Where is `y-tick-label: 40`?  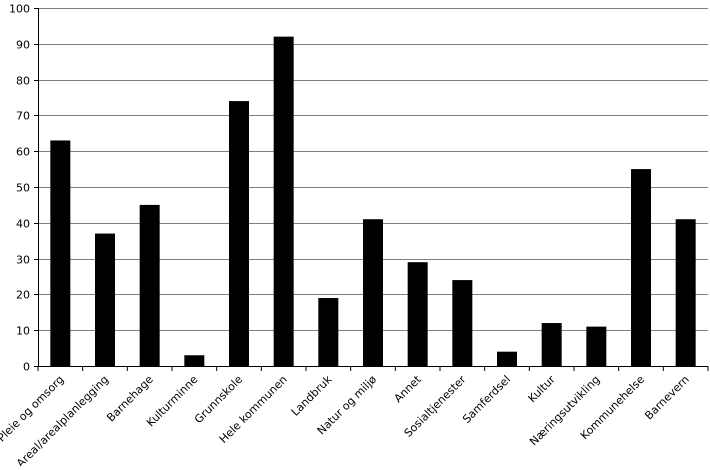
y-tick-label: 40 is located at coordinates (23, 224).